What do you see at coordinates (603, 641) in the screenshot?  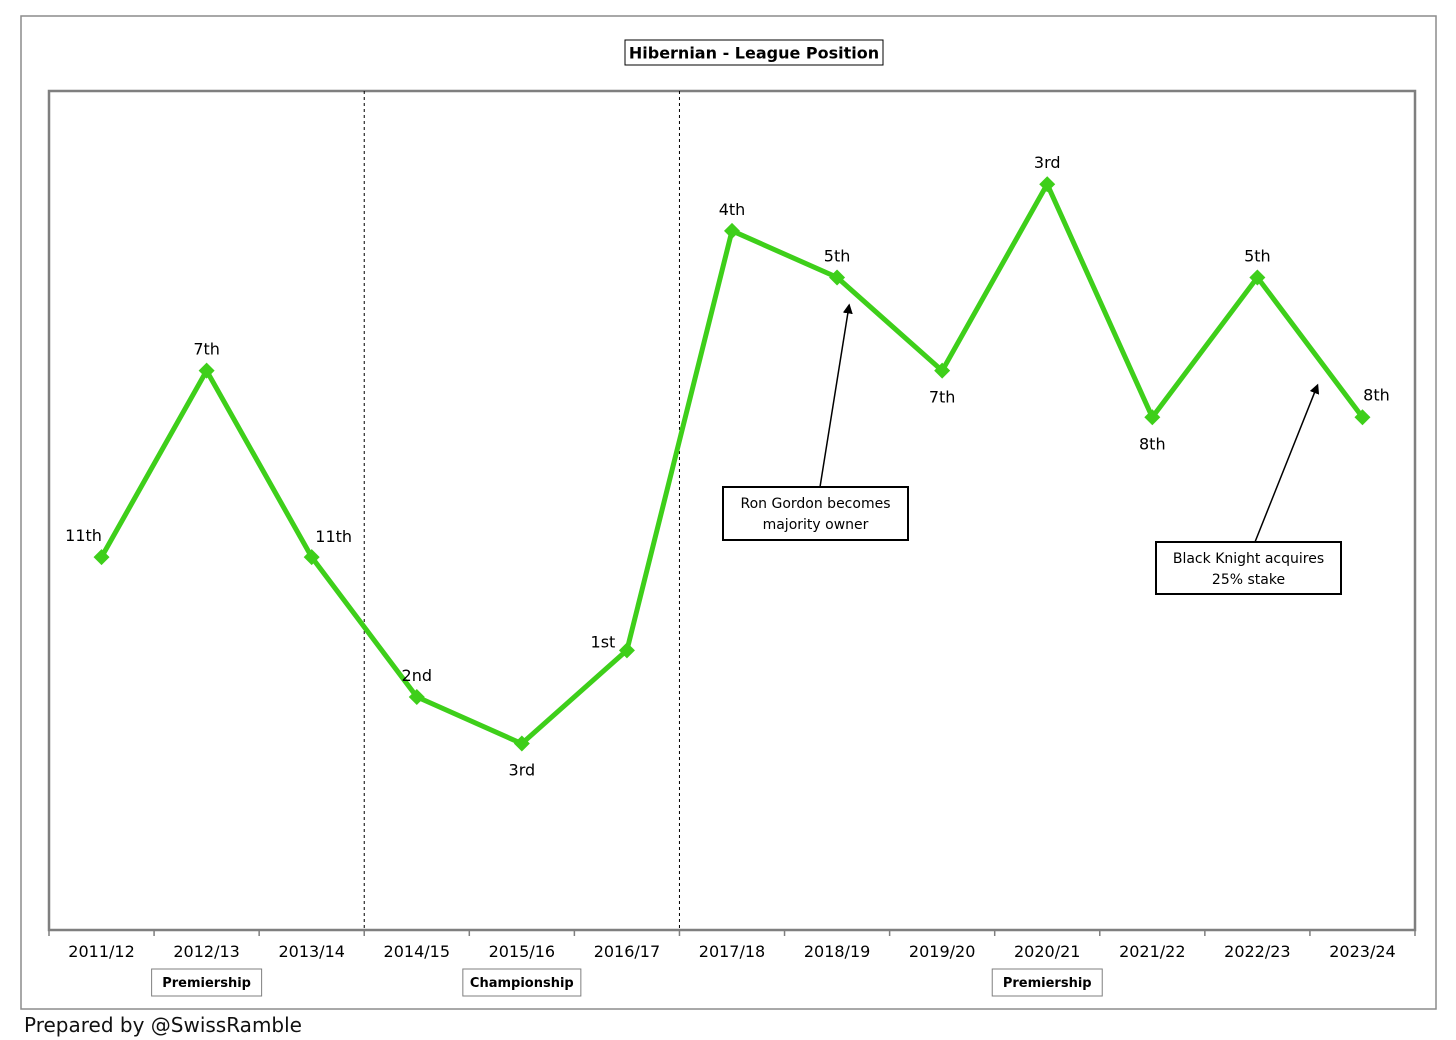 I see `data-label: 1st` at bounding box center [603, 641].